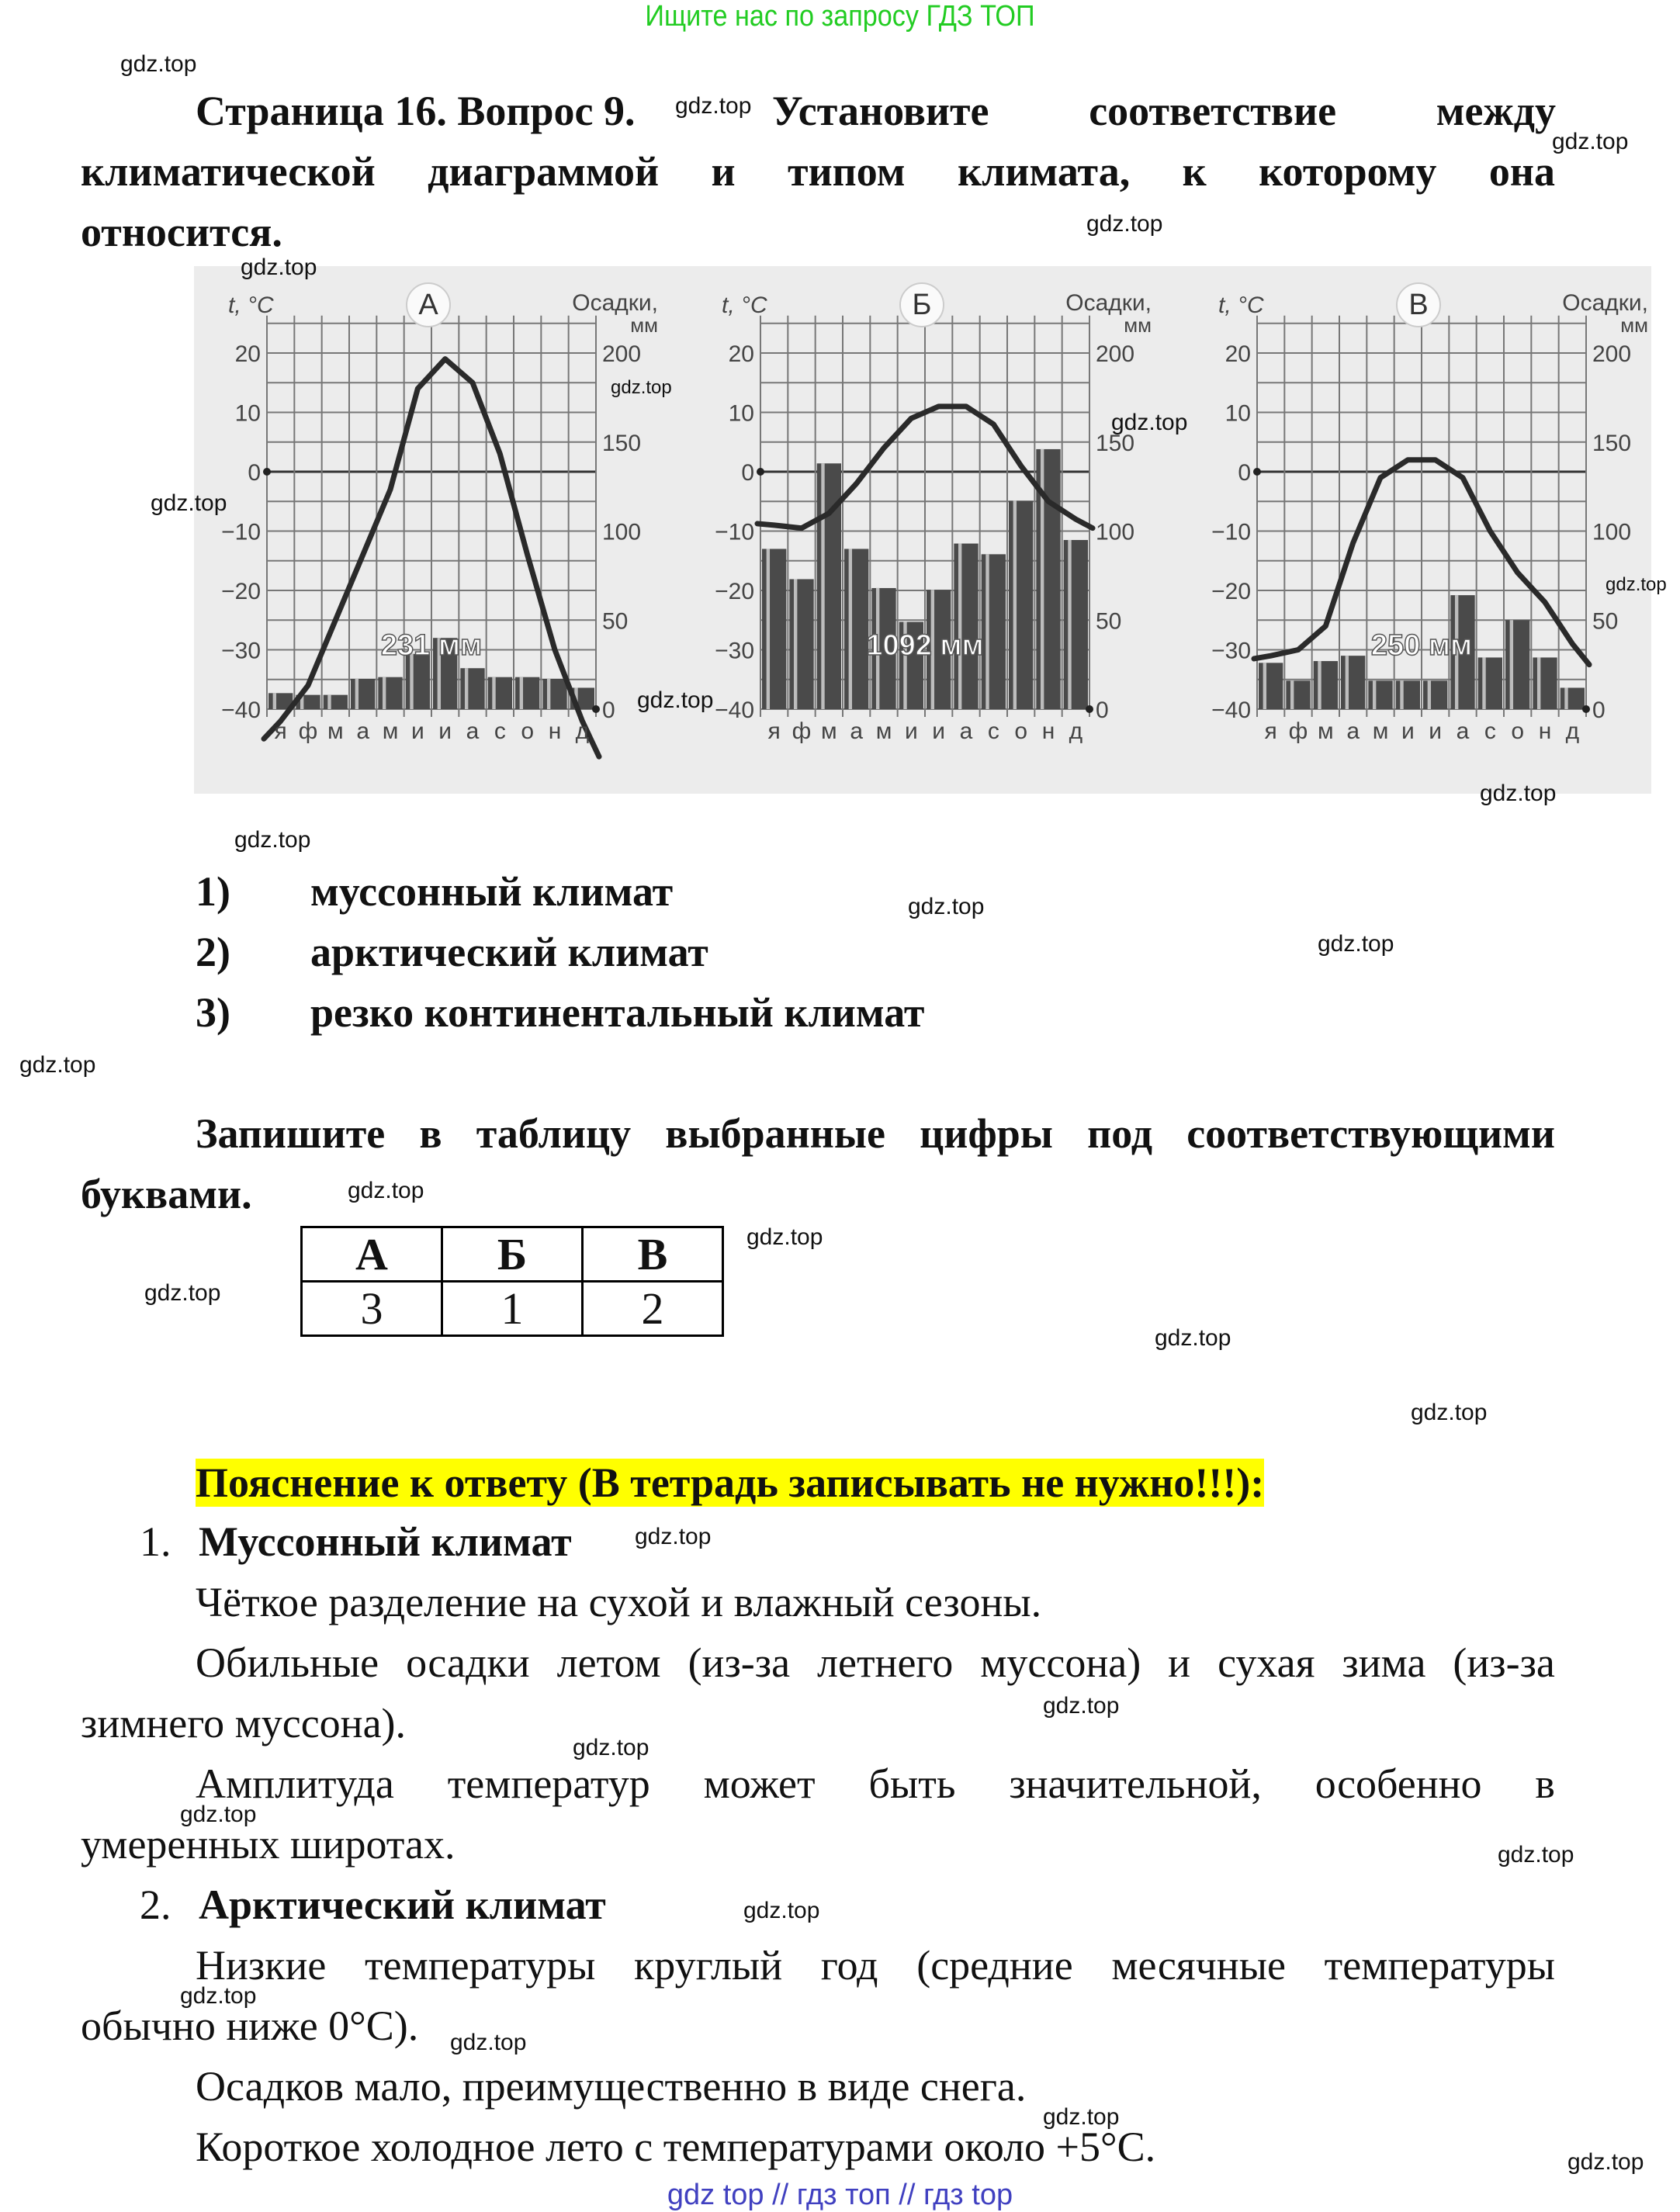 The image size is (1680, 2212). Describe the element at coordinates (1164, 111) in the screenshot. I see `question-line1: Установите соответствие между` at that location.